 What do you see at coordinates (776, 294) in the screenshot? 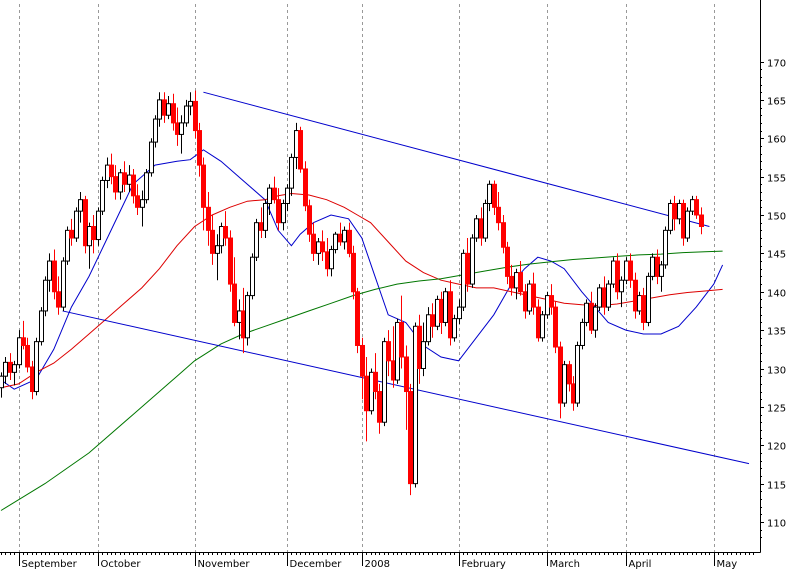
I see `y-tick-label: 140` at bounding box center [776, 294].